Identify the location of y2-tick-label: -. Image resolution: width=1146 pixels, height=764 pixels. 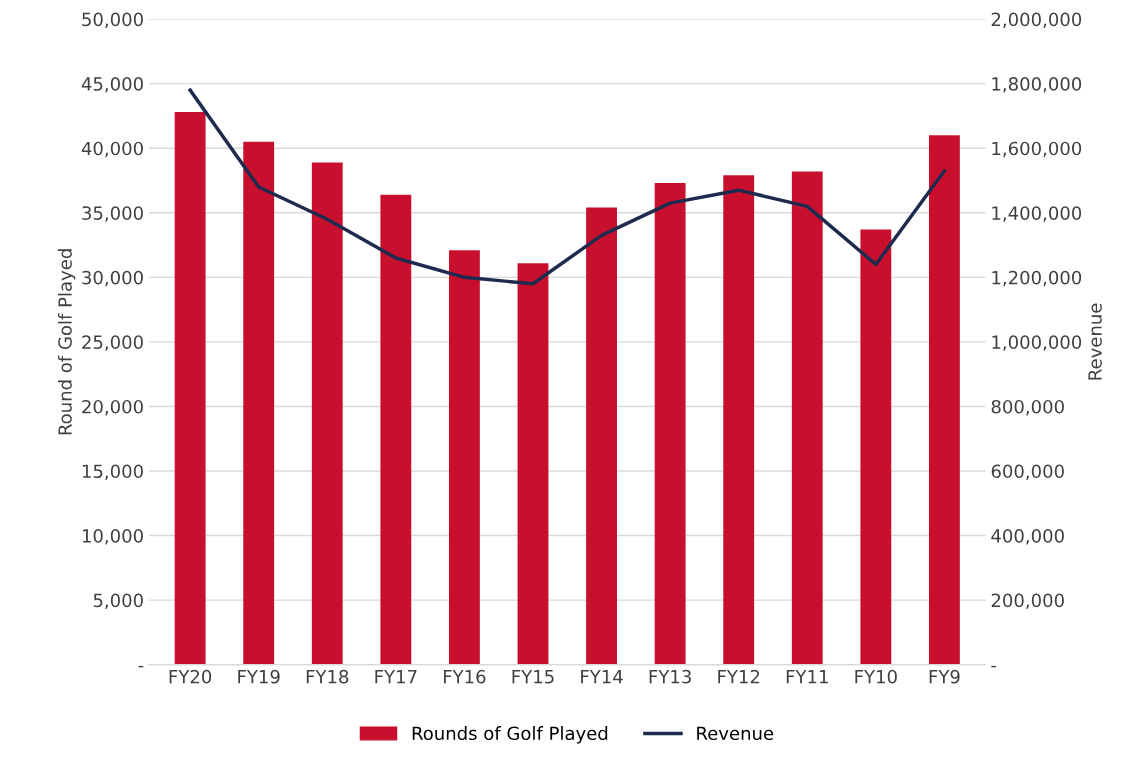
(994, 666).